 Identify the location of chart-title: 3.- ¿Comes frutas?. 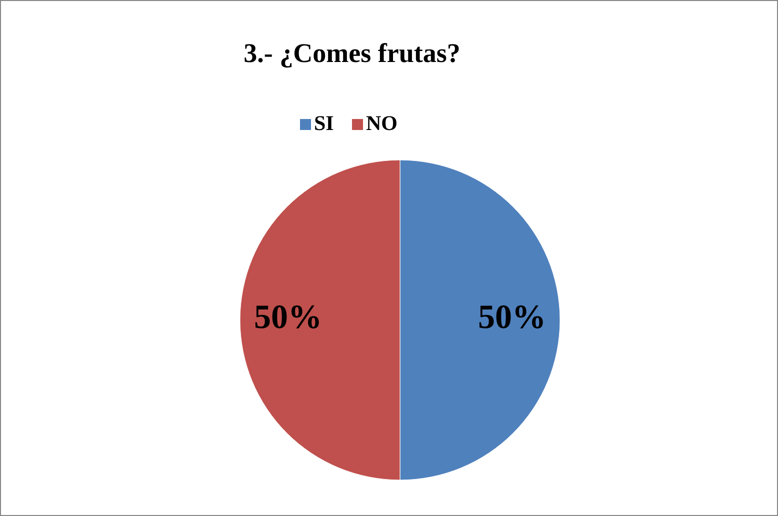
(352, 53).